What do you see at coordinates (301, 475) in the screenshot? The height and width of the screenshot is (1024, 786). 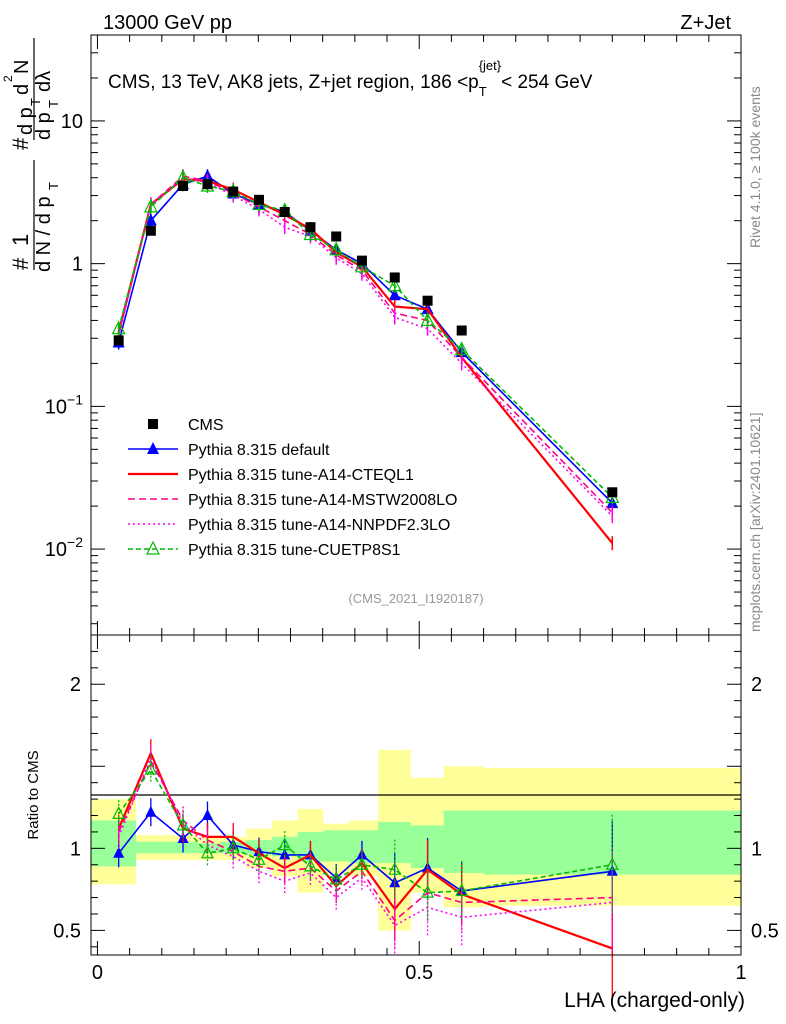 I see `legend-label: Pythia 8.315 tune-A14-CTEQL1` at bounding box center [301, 475].